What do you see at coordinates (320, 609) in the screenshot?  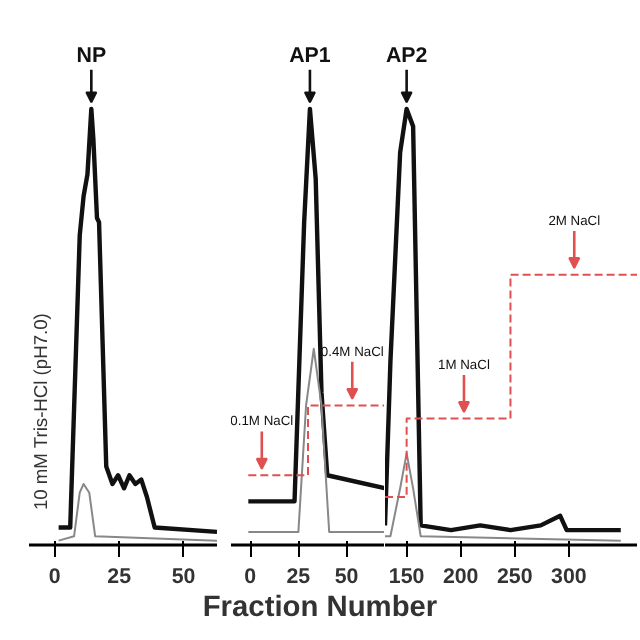 I see `x-axis-title: Fraction Number` at bounding box center [320, 609].